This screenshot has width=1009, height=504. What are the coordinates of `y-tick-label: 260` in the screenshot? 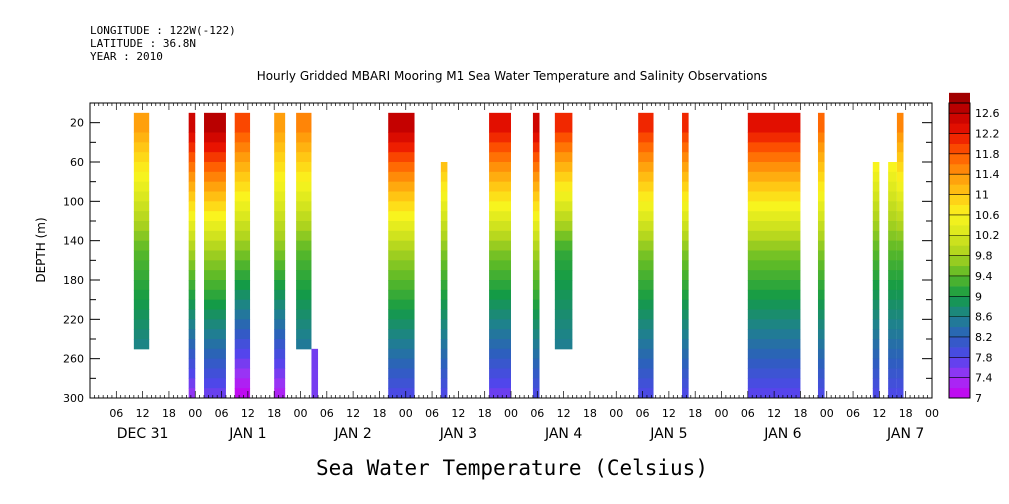 It's located at (73, 359).